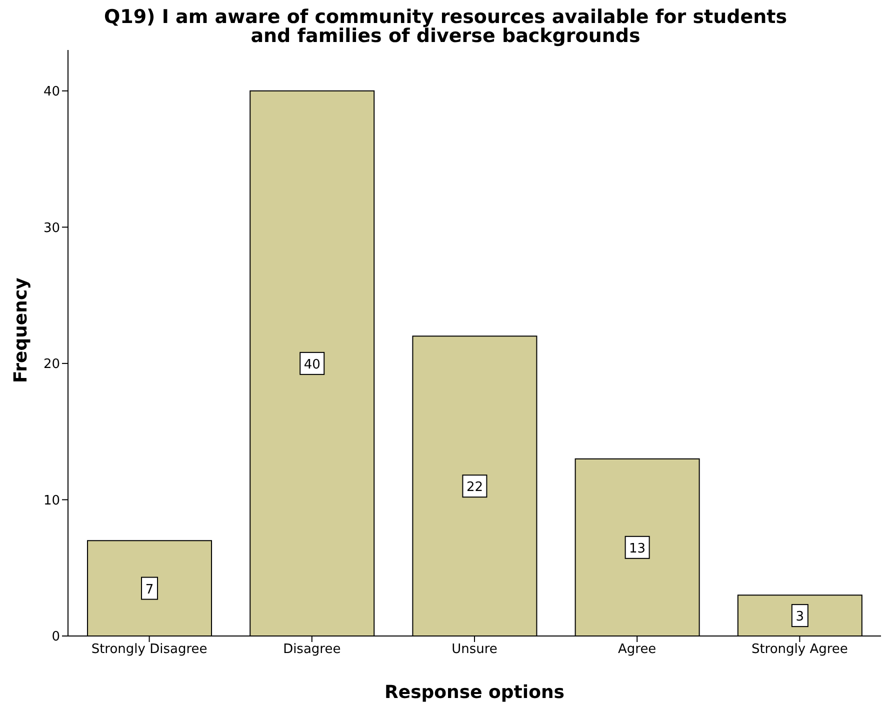  Describe the element at coordinates (56, 637) in the screenshot. I see `y-tick-label: 0` at that location.